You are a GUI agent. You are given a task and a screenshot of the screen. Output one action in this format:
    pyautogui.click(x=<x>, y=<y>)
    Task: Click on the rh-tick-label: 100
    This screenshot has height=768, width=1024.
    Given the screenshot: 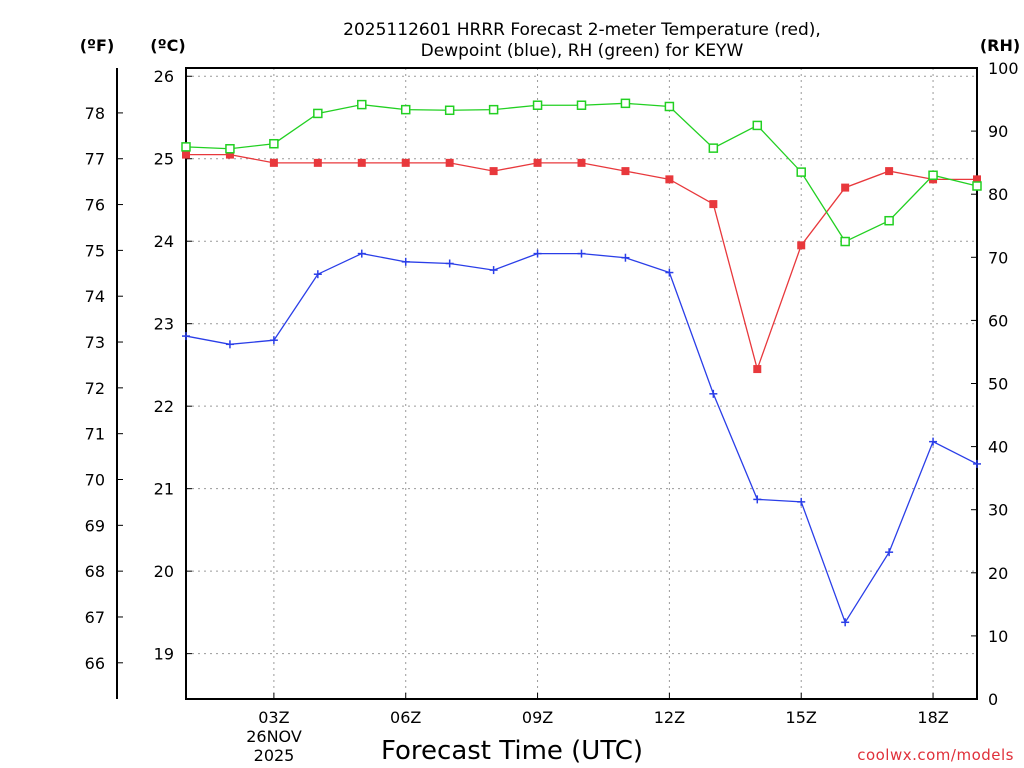 What is the action you would take?
    pyautogui.click(x=1003, y=68)
    